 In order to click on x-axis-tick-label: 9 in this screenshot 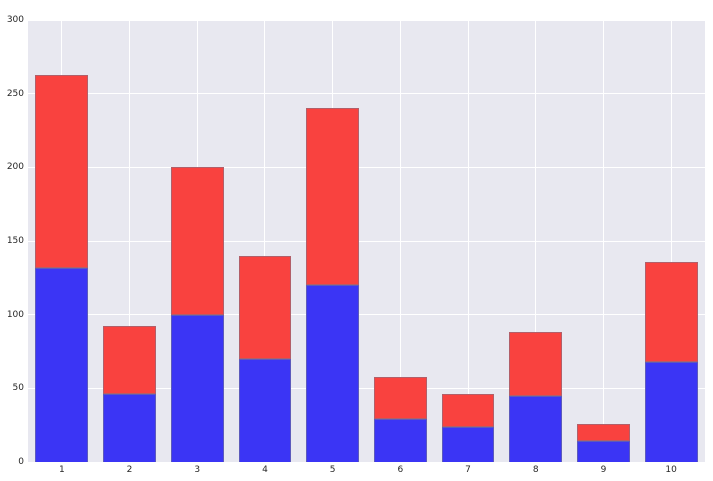, I will do `click(603, 470)`.